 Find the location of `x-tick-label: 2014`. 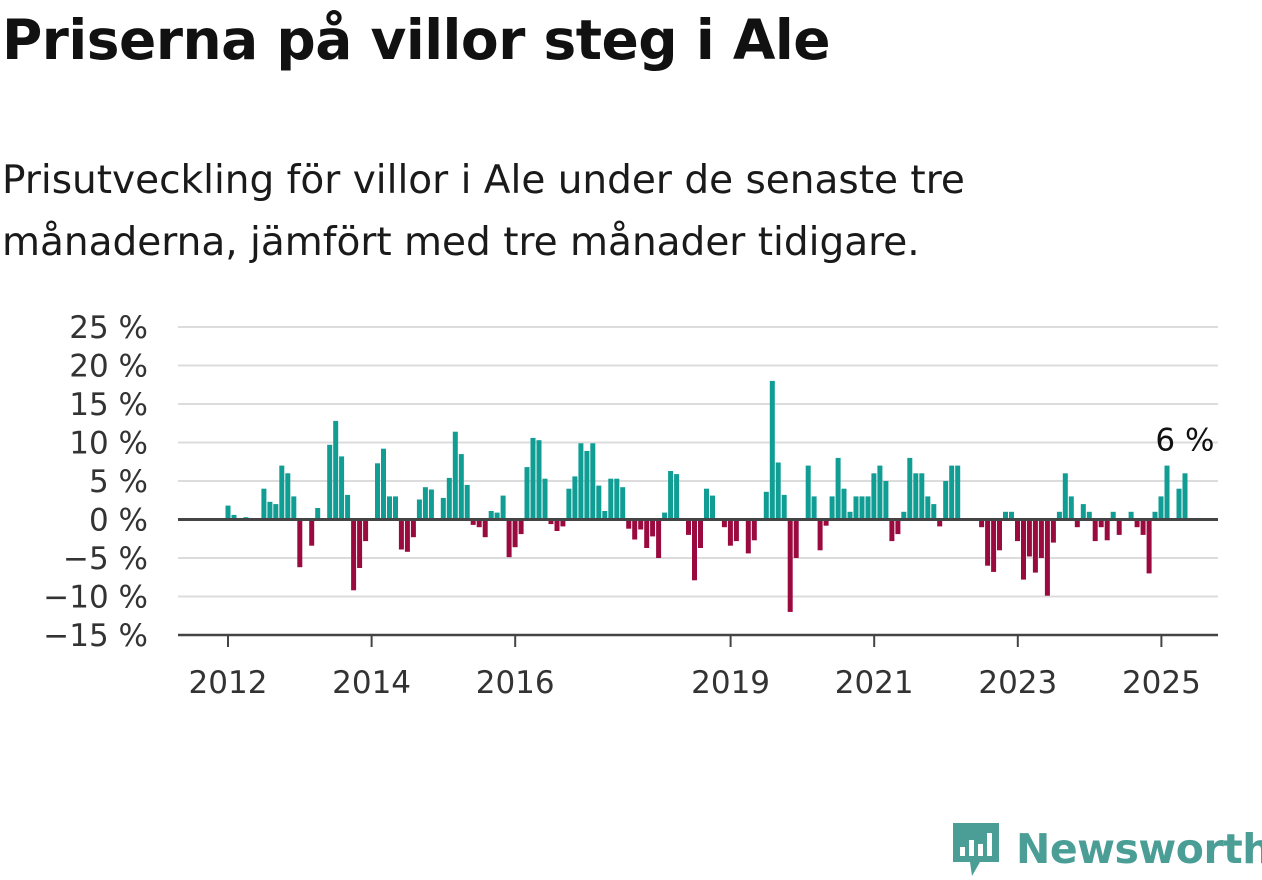

x-tick-label: 2014 is located at coordinates (371, 683).